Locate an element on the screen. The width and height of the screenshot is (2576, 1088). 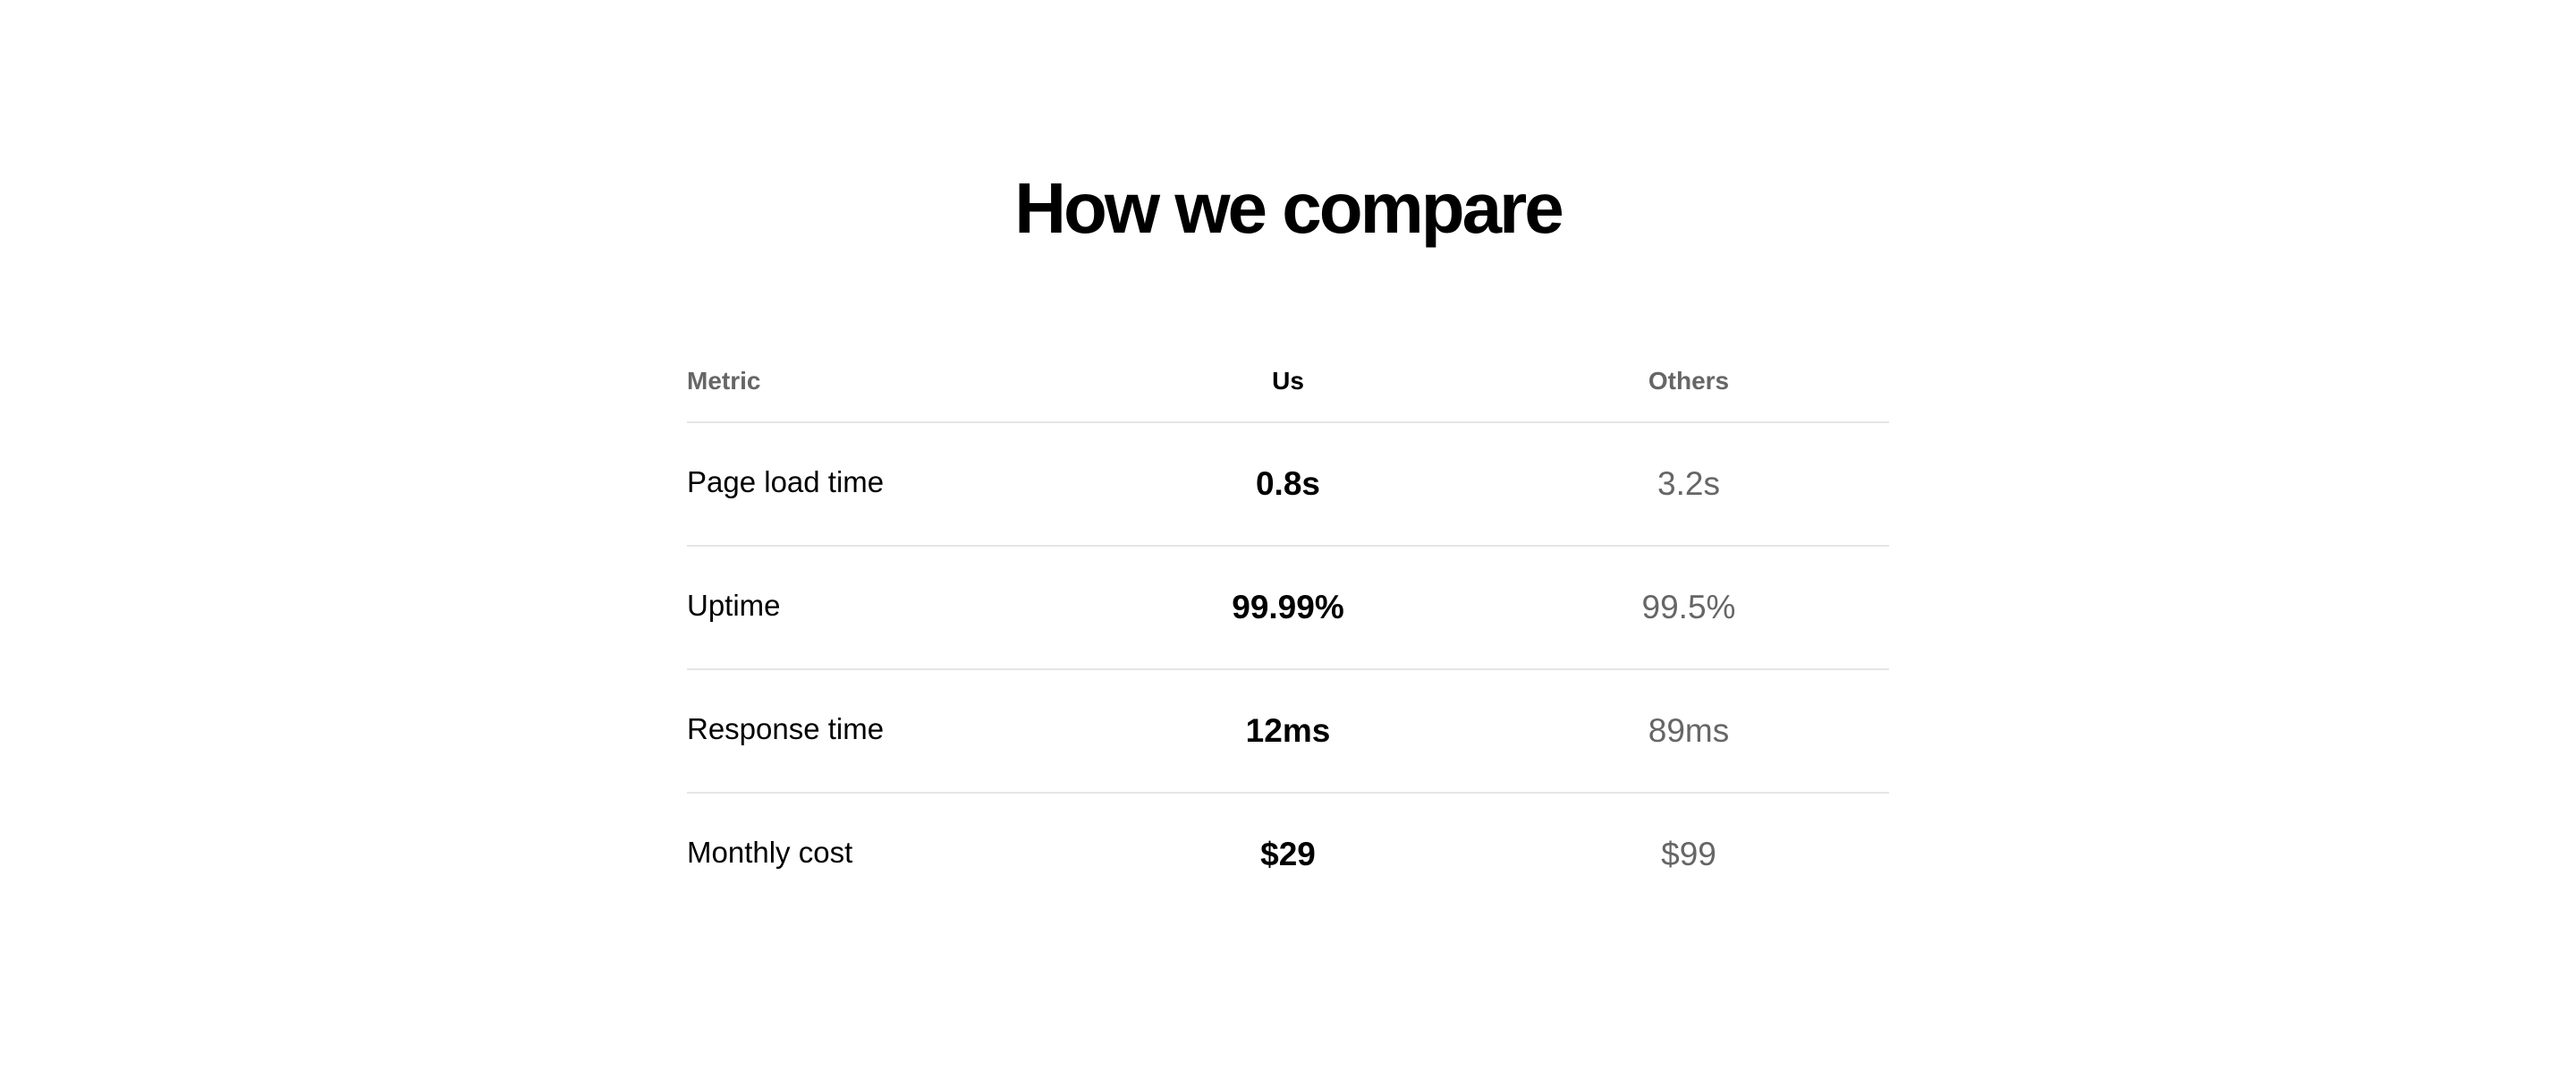
us-value: 0.8s is located at coordinates (1287, 483).